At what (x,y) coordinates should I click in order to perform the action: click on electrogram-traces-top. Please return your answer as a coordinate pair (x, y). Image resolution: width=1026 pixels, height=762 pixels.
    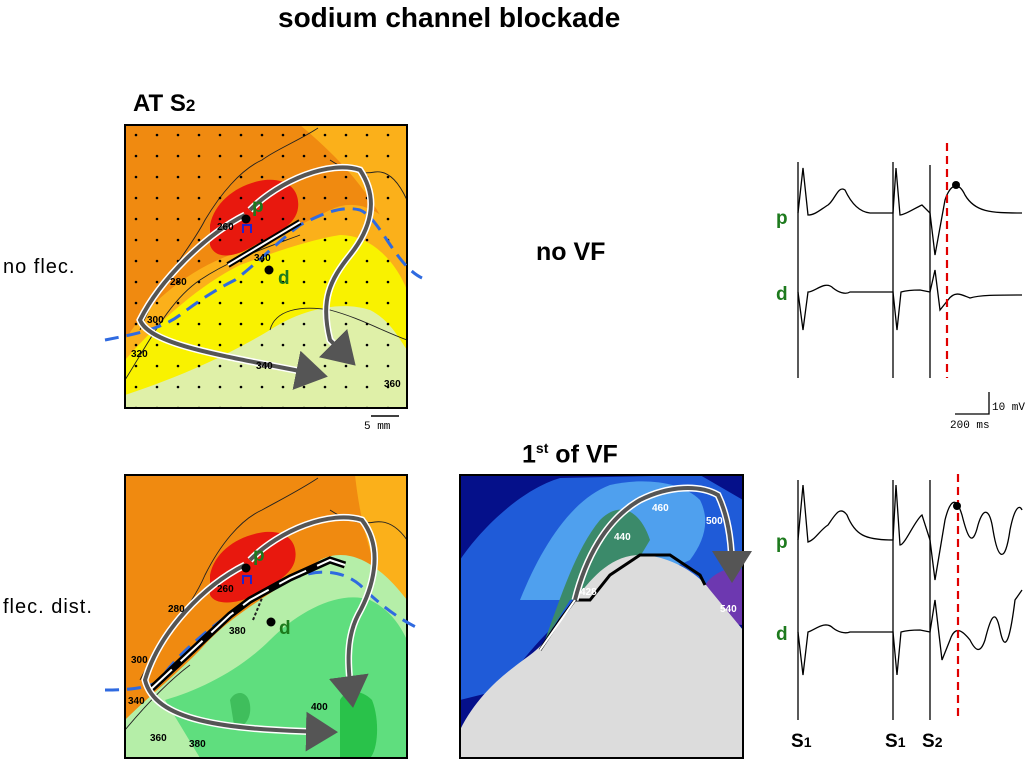
    Looking at the image, I should click on (910, 270).